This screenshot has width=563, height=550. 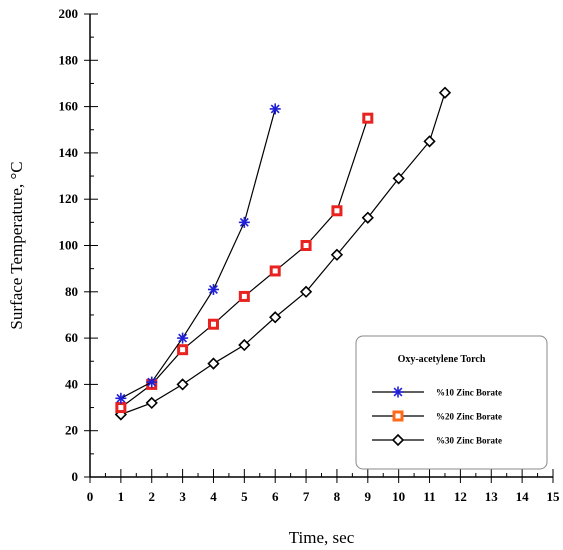 What do you see at coordinates (429, 496) in the screenshot?
I see `x-tick-label: 11` at bounding box center [429, 496].